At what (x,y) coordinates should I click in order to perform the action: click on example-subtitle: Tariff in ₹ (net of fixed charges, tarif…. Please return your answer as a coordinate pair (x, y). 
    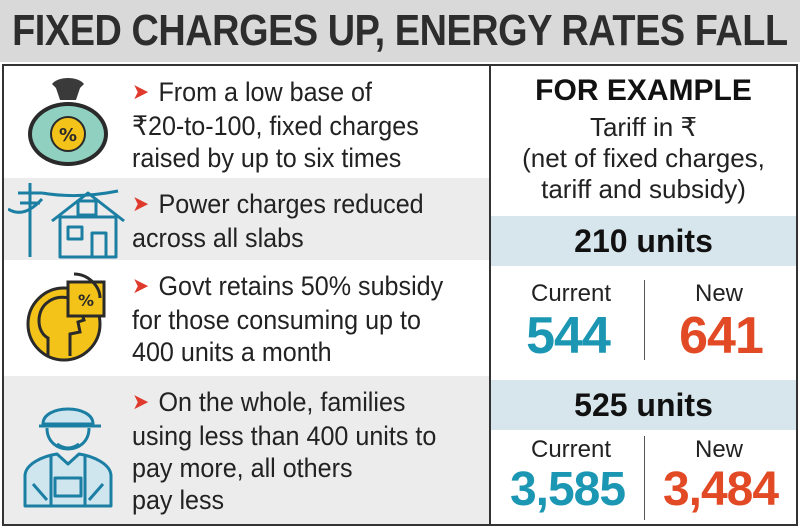
    Looking at the image, I should click on (643, 158).